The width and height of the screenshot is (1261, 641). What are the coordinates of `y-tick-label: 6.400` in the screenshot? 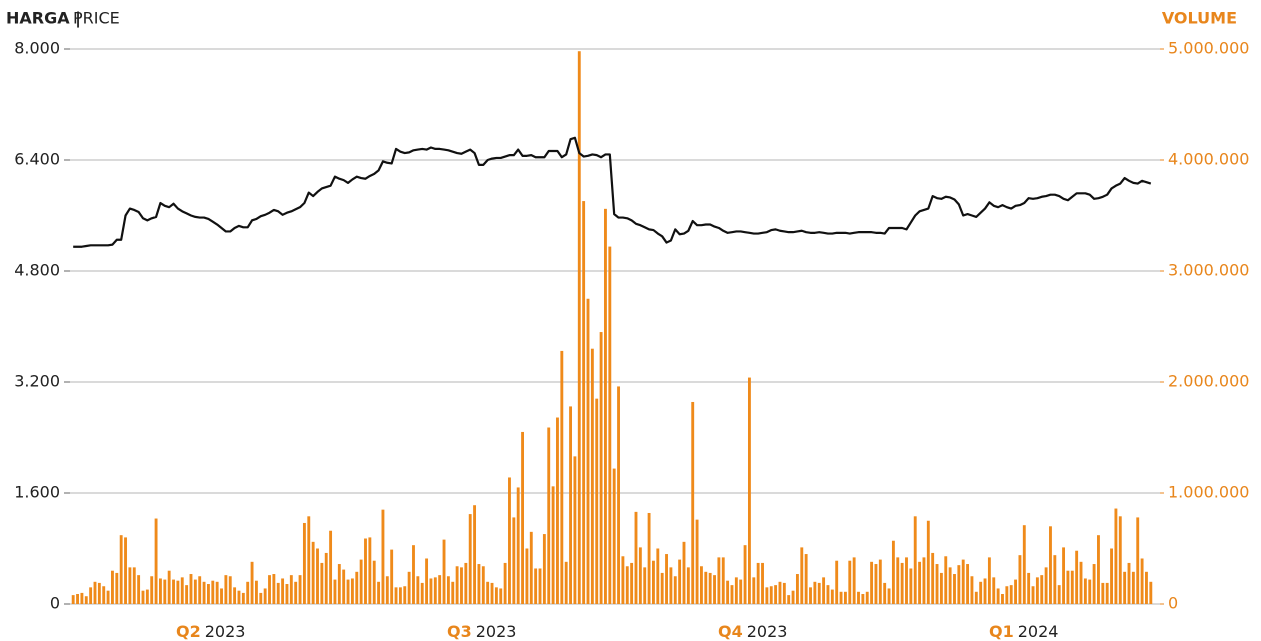 It's located at (37, 159).